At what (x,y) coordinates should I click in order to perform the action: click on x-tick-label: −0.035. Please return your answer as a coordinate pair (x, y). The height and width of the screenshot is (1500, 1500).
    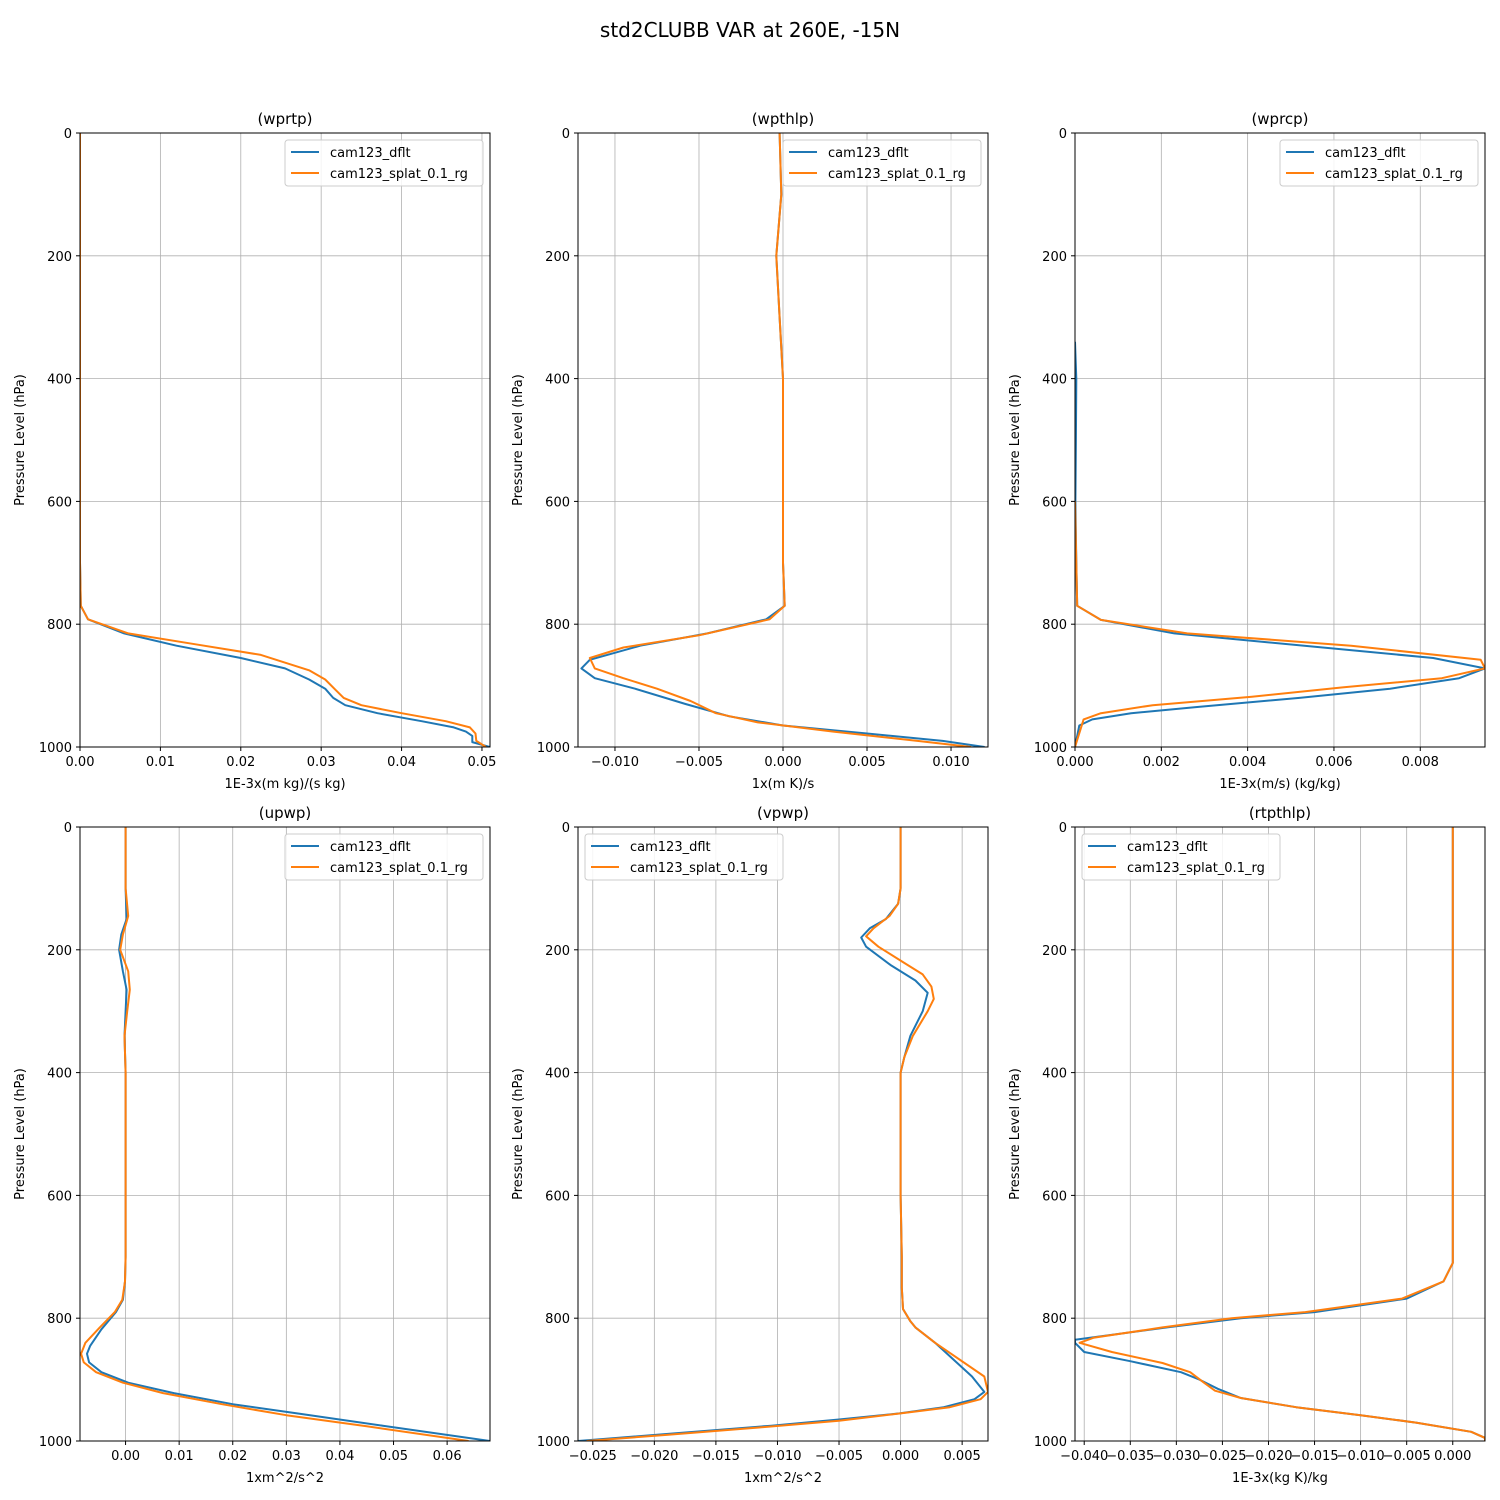
    Looking at the image, I should click on (1130, 1456).